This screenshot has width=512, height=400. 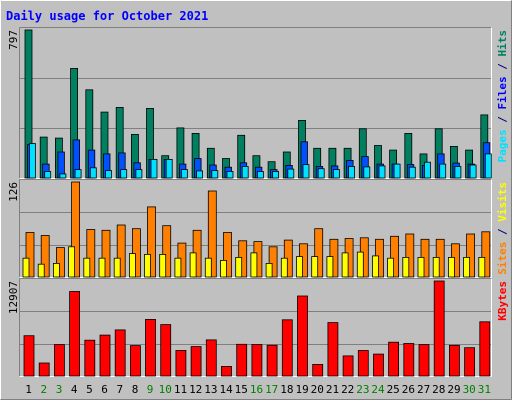 What do you see at coordinates (226, 389) in the screenshot?
I see `x-tick-label-day-14: 14` at bounding box center [226, 389].